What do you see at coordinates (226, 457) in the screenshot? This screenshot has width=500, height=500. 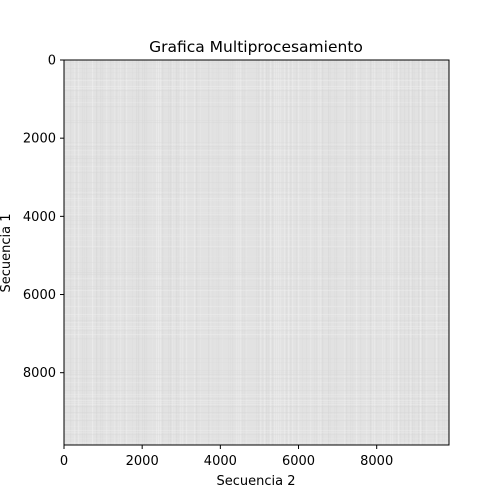 I see `x-axis: 0 2000 4000 6000 8000` at bounding box center [226, 457].